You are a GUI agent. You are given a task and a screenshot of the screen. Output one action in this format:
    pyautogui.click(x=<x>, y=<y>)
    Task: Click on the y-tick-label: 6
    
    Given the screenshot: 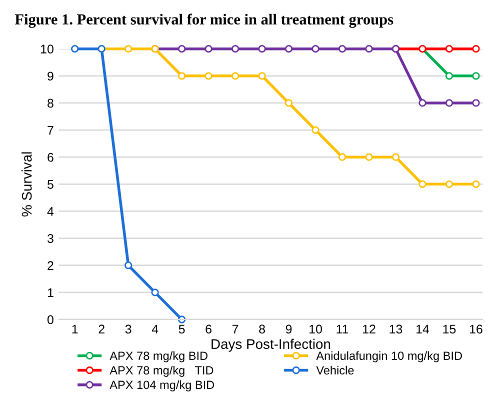 What is the action you would take?
    pyautogui.click(x=51, y=157)
    